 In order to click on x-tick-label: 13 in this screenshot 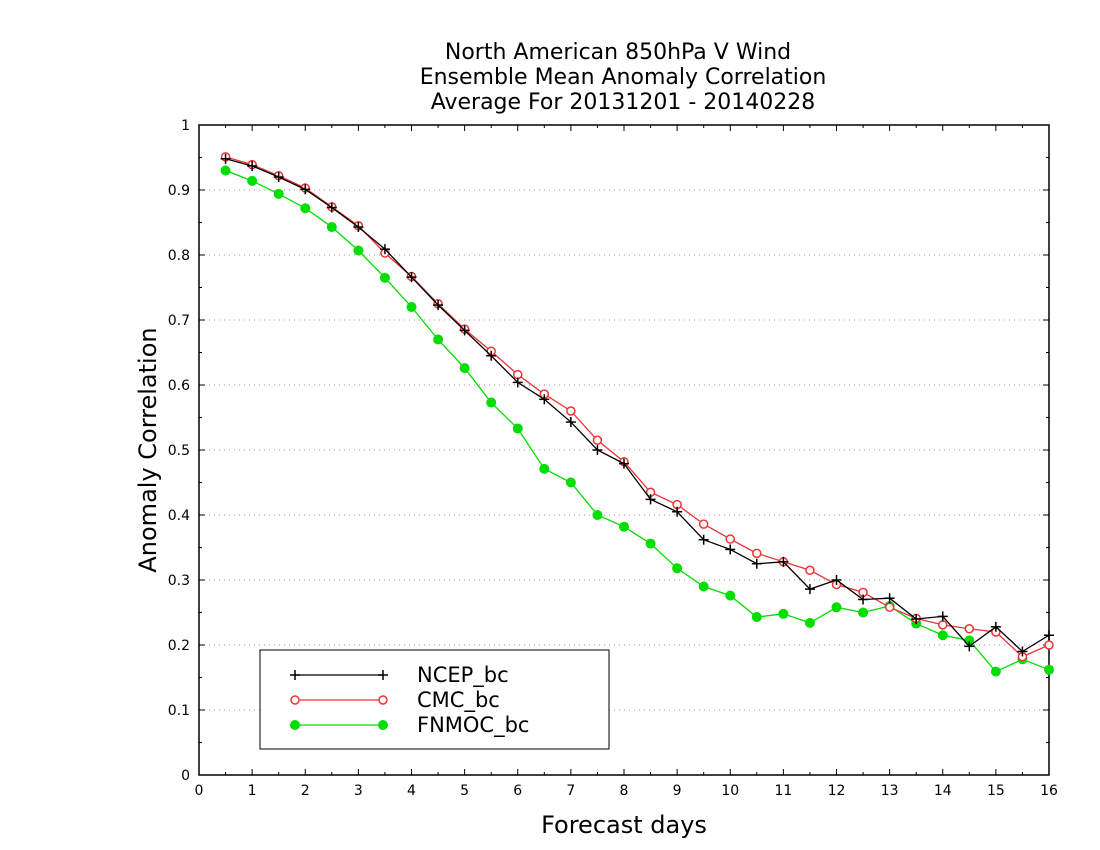, I will do `click(890, 791)`.